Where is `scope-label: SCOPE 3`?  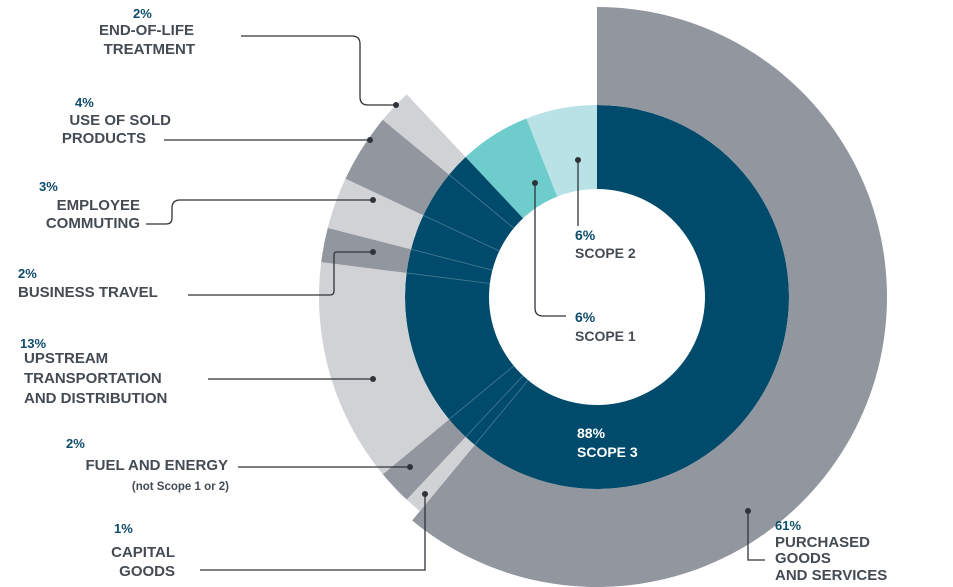 scope-label: SCOPE 3 is located at coordinates (607, 452).